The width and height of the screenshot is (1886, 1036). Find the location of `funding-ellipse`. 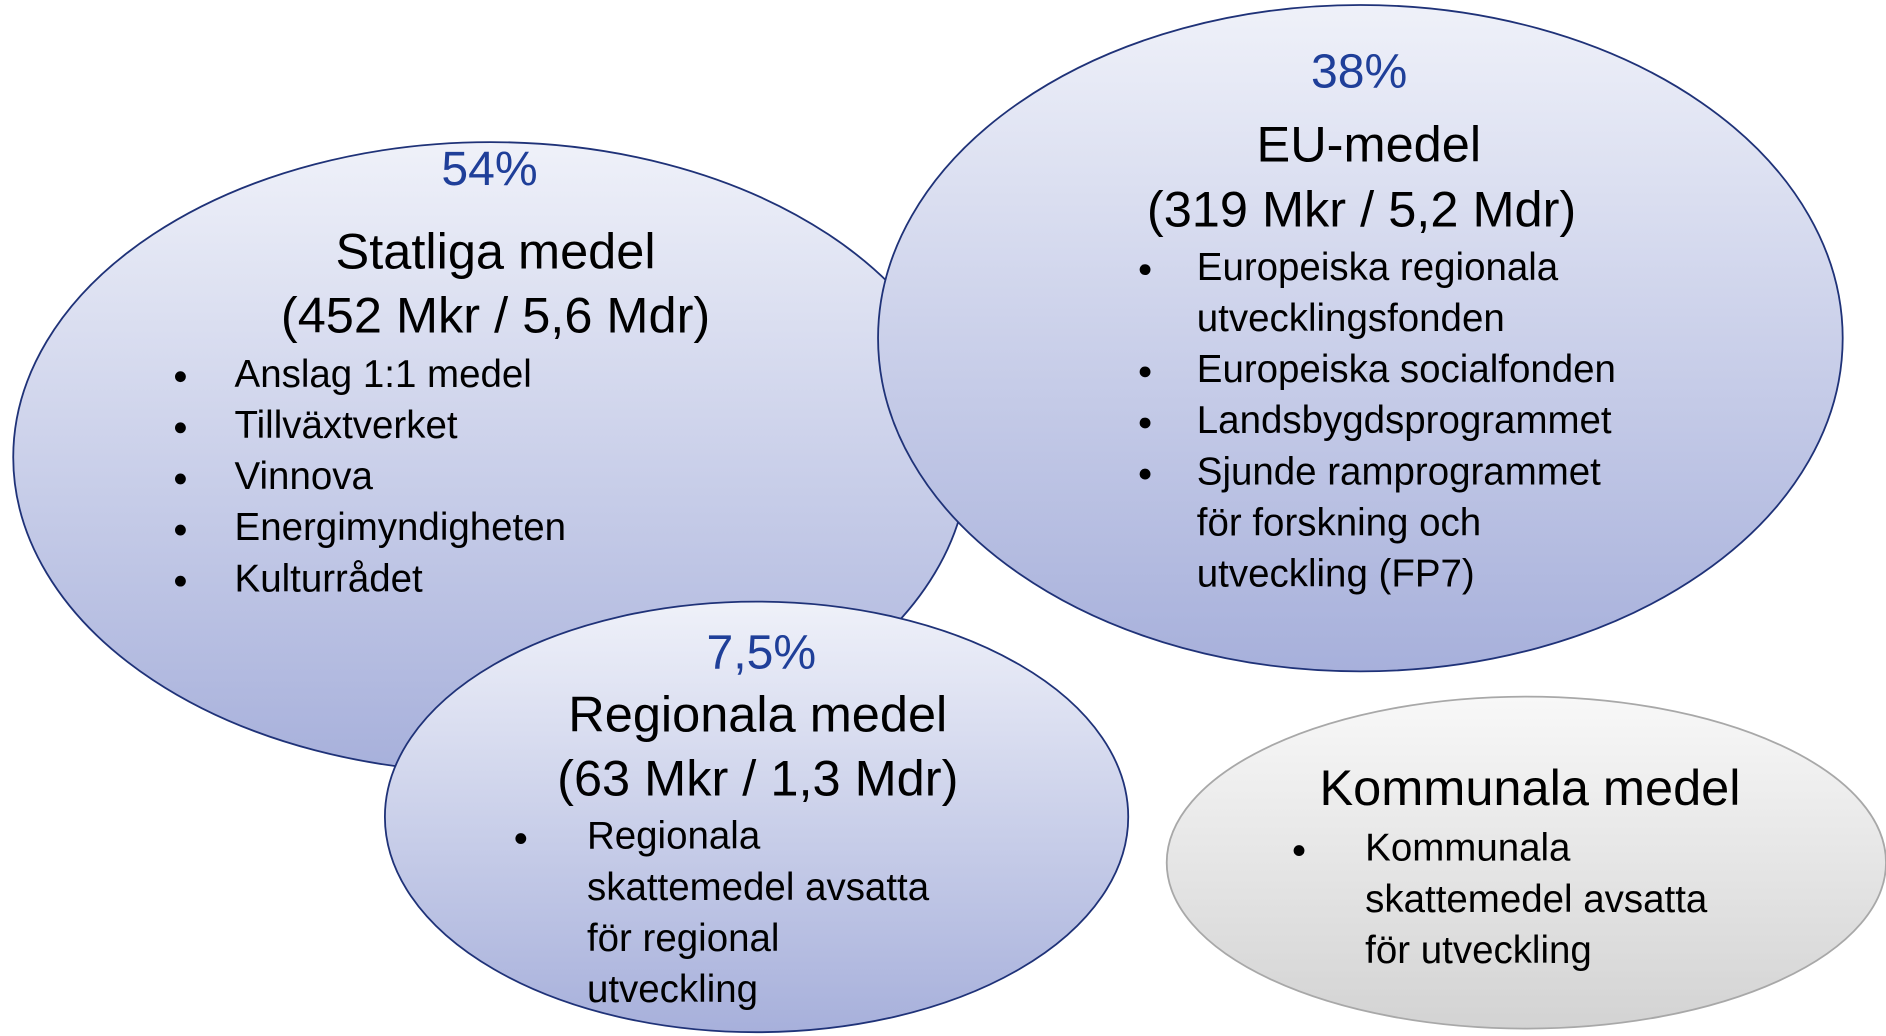

funding-ellipse is located at coordinates (1525, 862).